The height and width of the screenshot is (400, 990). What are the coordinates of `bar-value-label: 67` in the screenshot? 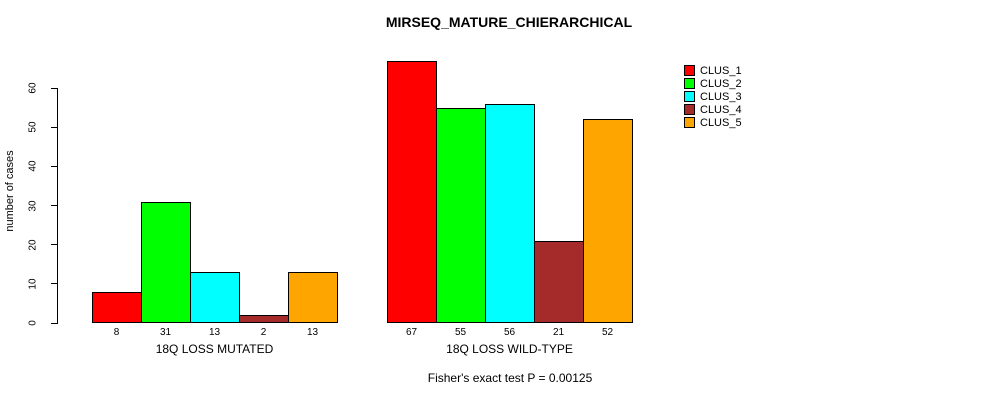 It's located at (411, 332).